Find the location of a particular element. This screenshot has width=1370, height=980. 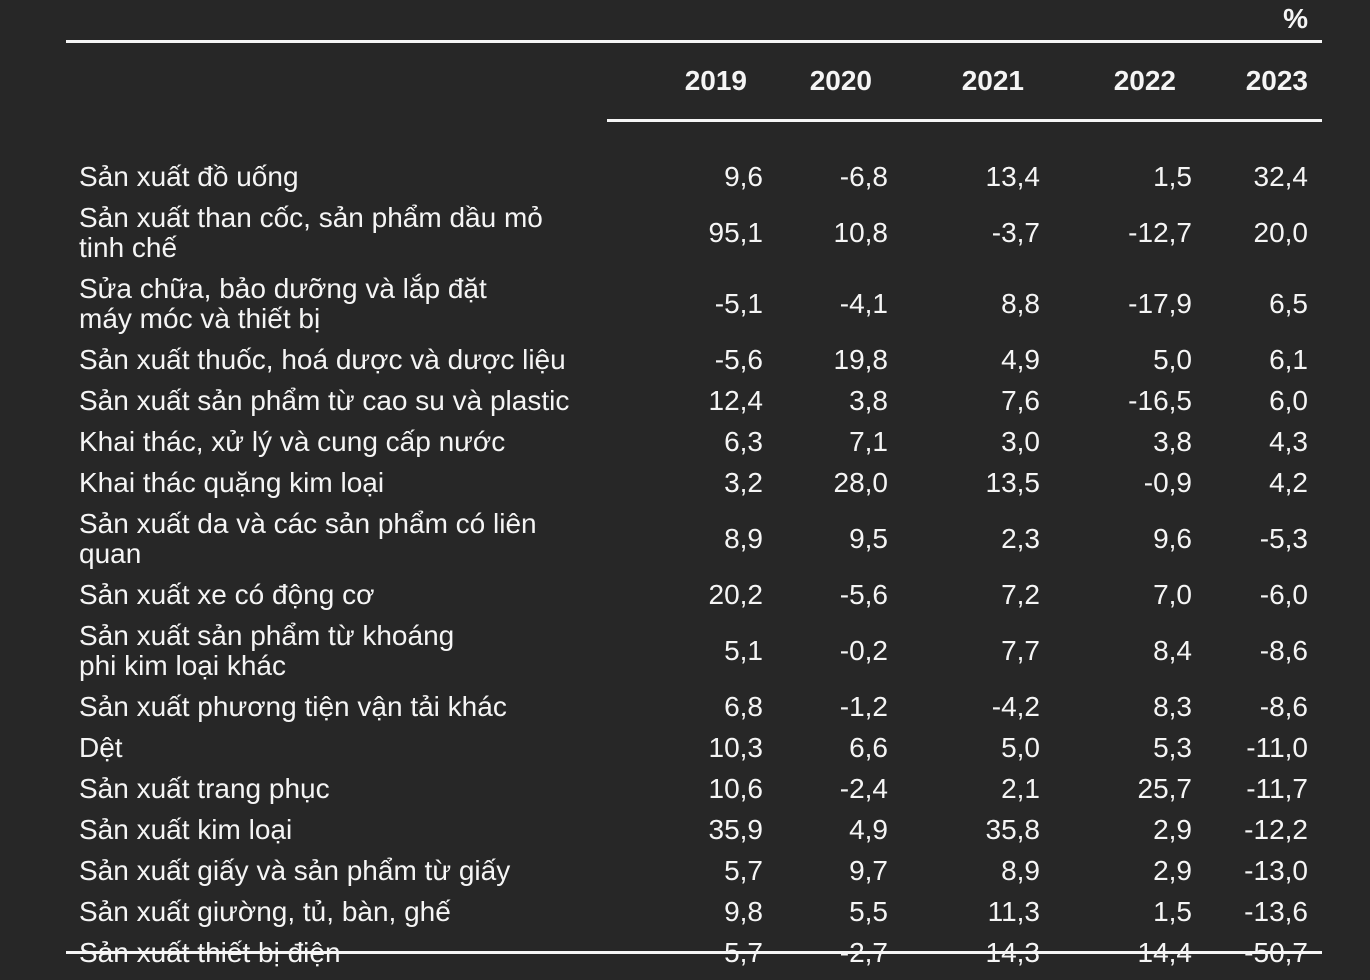

value-cell-2023: 6,5 is located at coordinates (1288, 303).